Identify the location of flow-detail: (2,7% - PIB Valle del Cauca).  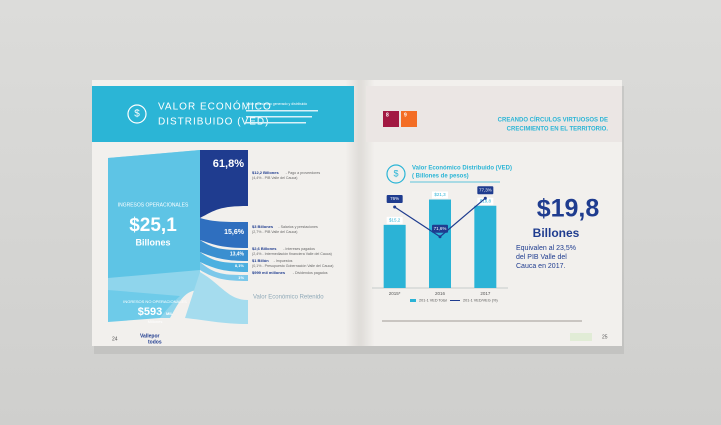
(274, 232).